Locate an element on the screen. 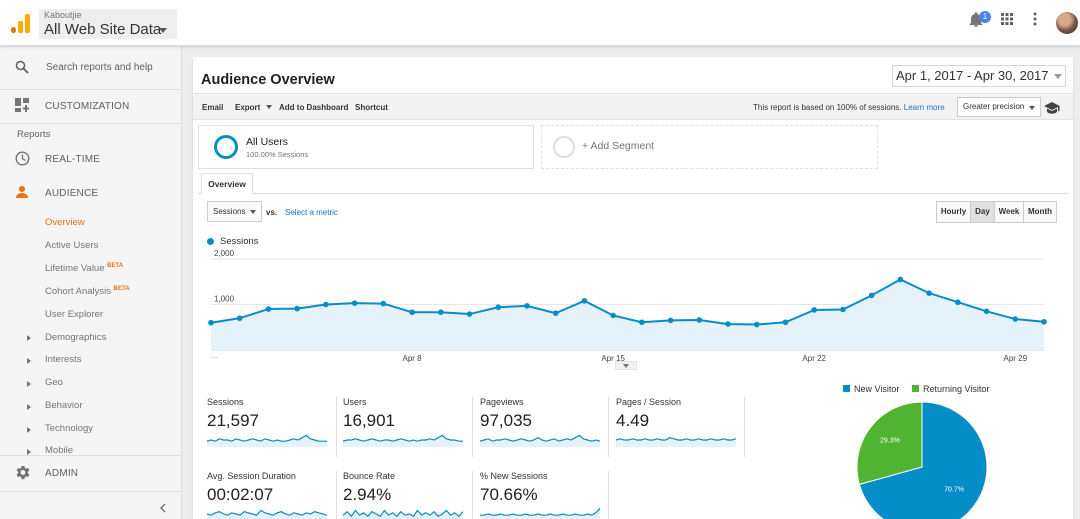 The width and height of the screenshot is (1080, 519). export-label: Export is located at coordinates (248, 107).